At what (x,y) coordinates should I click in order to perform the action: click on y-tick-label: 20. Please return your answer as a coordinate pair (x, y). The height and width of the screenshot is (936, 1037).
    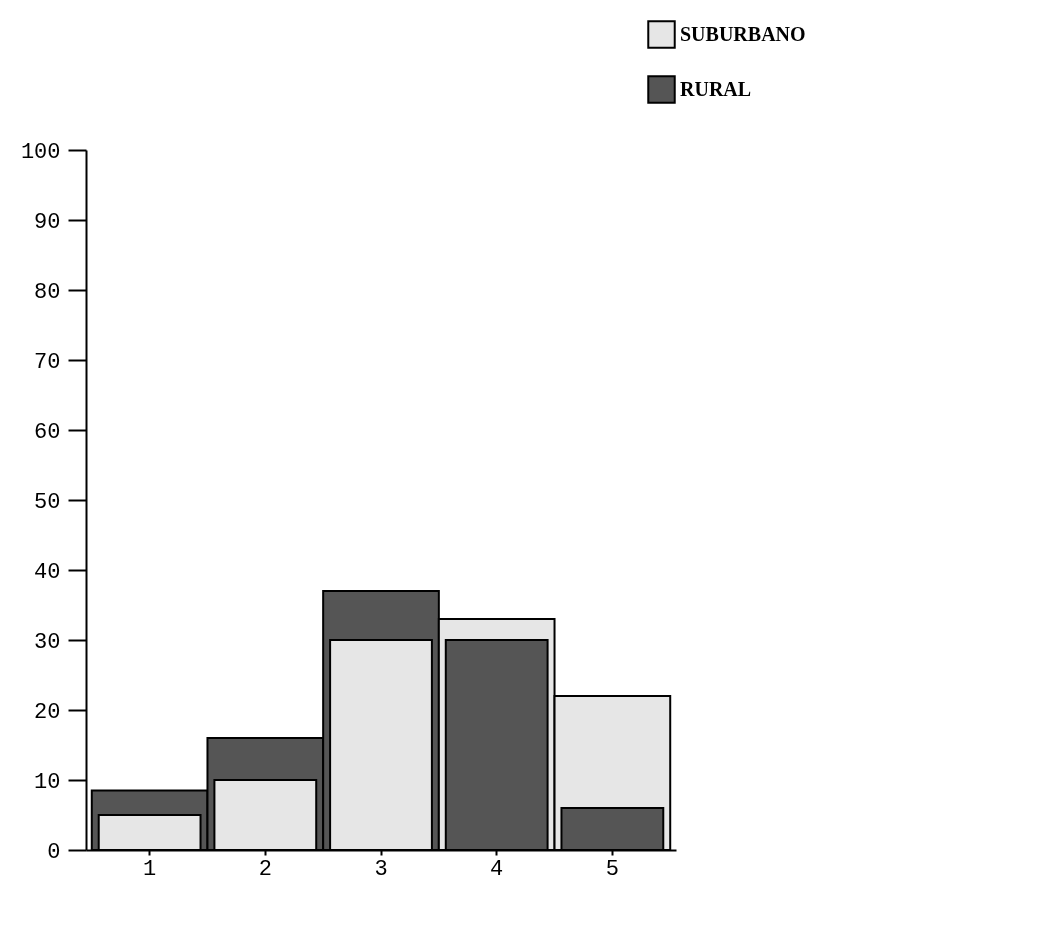
    Looking at the image, I should click on (47, 712).